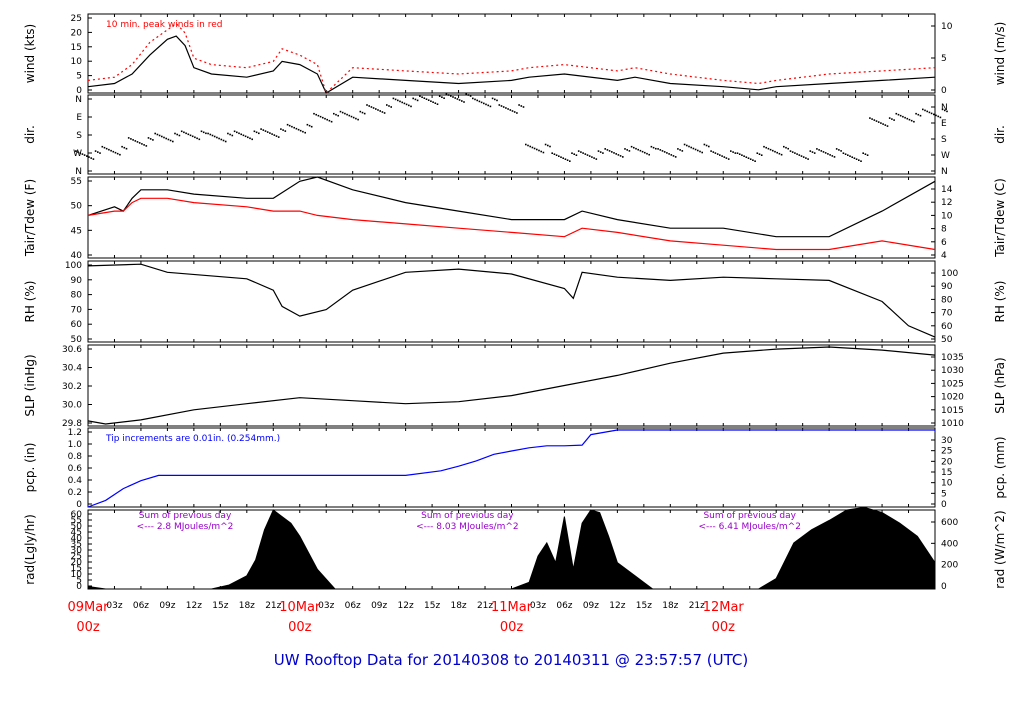 The height and width of the screenshot is (704, 1024). What do you see at coordinates (511, 224) in the screenshot?
I see `series-Tdew` at bounding box center [511, 224].